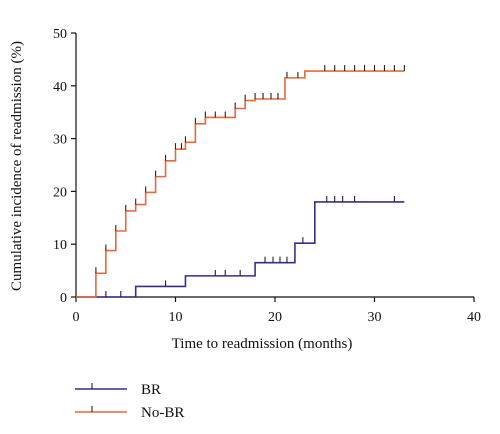 Image resolution: width=500 pixels, height=434 pixels. I want to click on x-tick-label: 0, so click(76, 317).